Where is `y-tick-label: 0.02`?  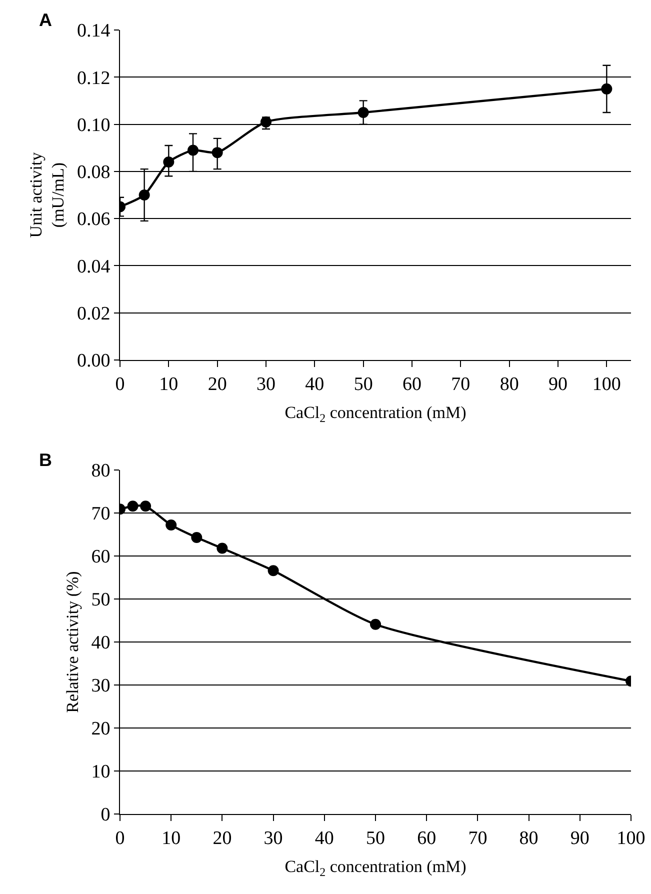 y-tick-label: 0.02 is located at coordinates (93, 314).